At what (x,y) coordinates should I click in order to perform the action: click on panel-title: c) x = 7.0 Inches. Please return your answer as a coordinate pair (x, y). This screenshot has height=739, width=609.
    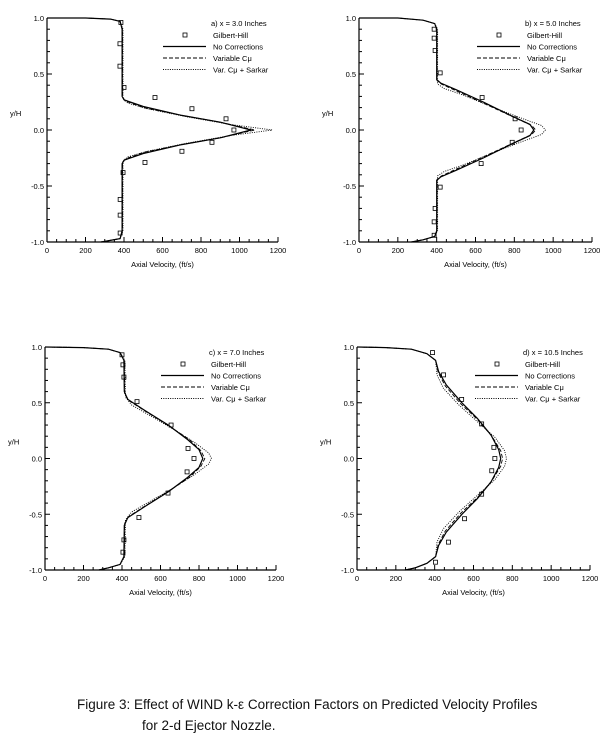
    Looking at the image, I should click on (236, 352).